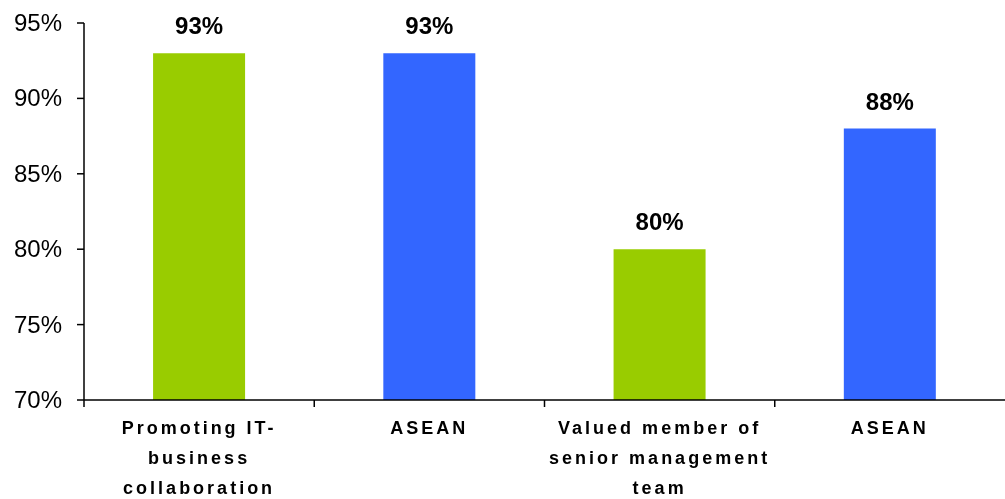 The width and height of the screenshot is (1005, 499). What do you see at coordinates (37, 173) in the screenshot?
I see `y-tick-label: 85%` at bounding box center [37, 173].